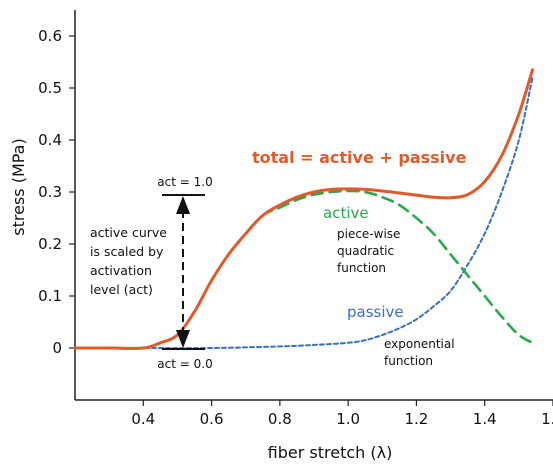  What do you see at coordinates (143, 419) in the screenshot?
I see `x-tick-label: 0.4` at bounding box center [143, 419].